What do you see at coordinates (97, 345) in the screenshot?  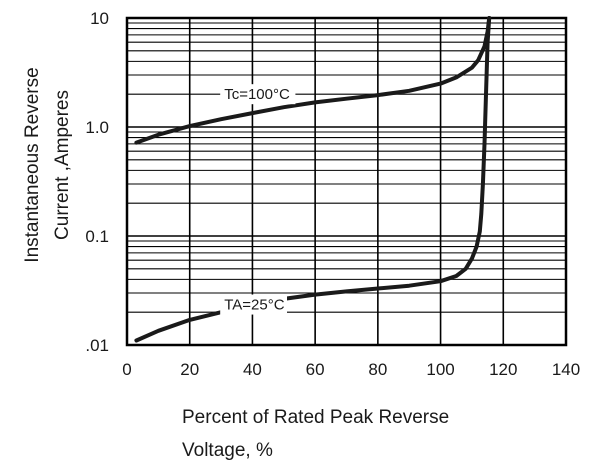 I see `y-tick-label: .01` at bounding box center [97, 345].